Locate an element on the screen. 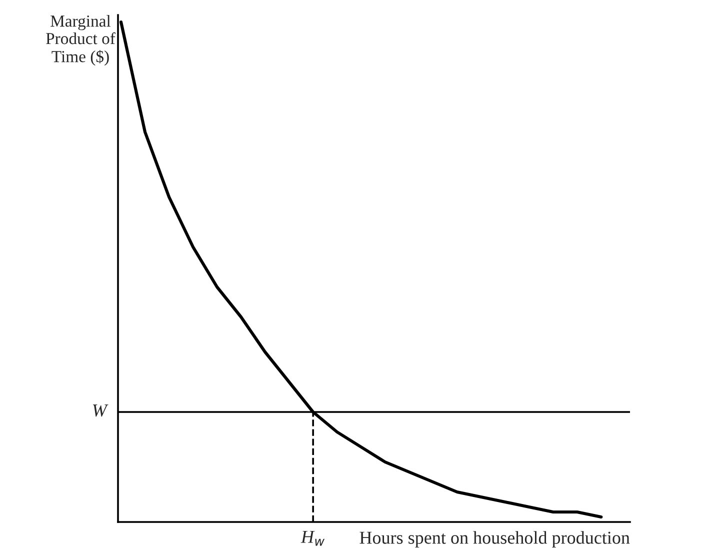  x-axis-title: Hours spent on household production is located at coordinates (495, 539).